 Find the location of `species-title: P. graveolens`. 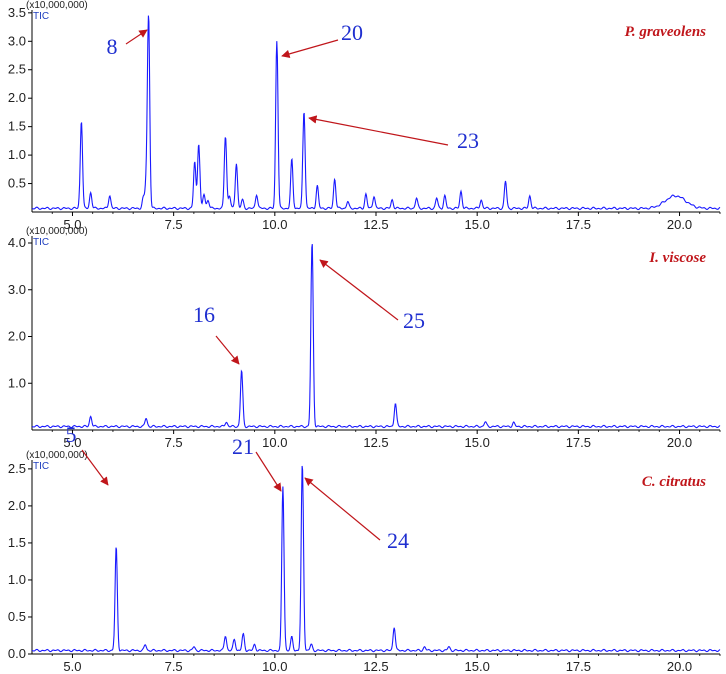

species-title: P. graveolens is located at coordinates (666, 32).